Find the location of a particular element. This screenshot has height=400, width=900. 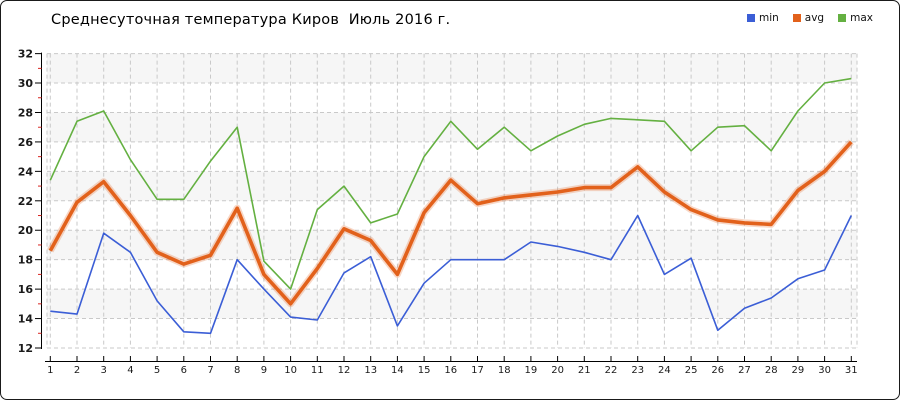

x-axis-tick-label: 13 is located at coordinates (370, 370).